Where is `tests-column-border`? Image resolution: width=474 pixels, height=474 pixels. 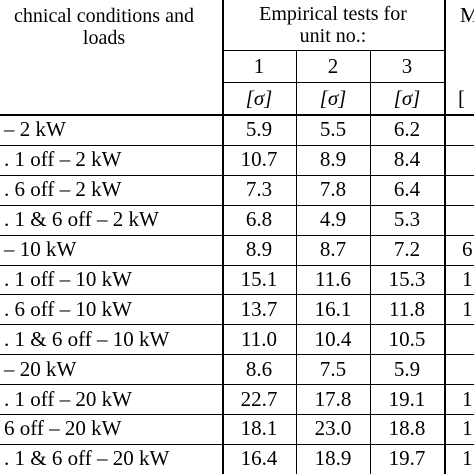
tests-column-border is located at coordinates (445, 237).